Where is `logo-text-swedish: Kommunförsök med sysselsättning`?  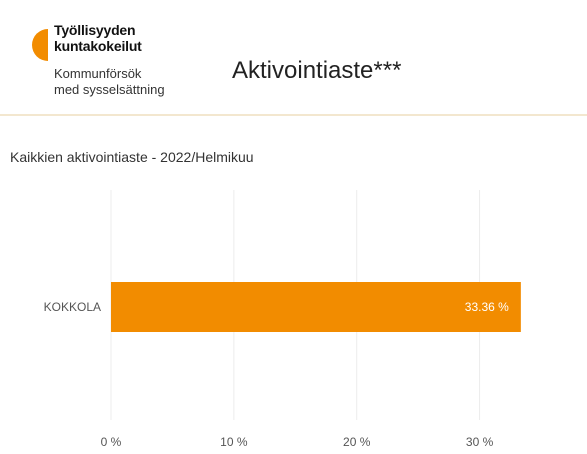 logo-text-swedish: Kommunförsök med sysselsättning is located at coordinates (109, 82).